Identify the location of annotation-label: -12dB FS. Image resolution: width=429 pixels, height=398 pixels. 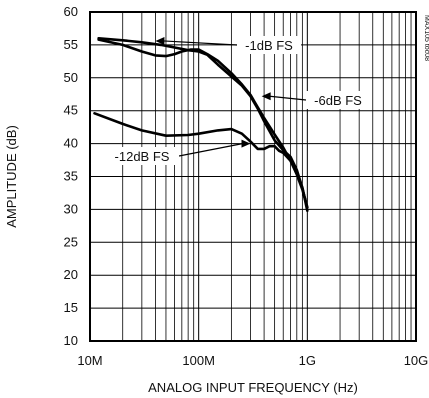
(142, 156).